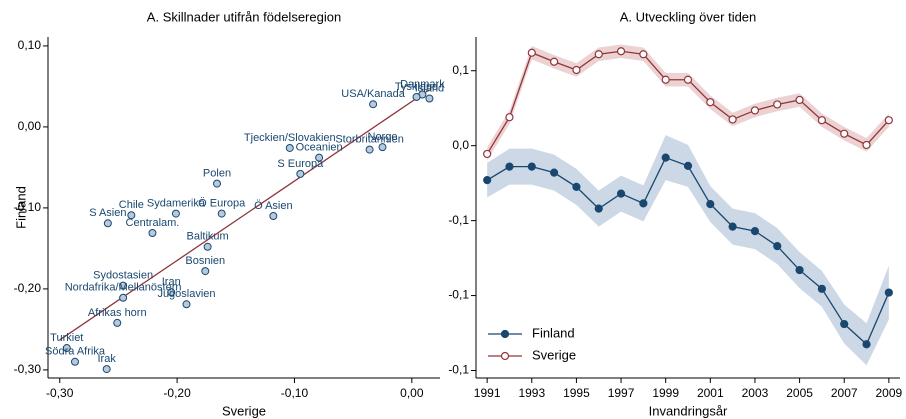 Image resolution: width=906 pixels, height=419 pixels. I want to click on point-label: Afrikas horn, so click(117, 313).